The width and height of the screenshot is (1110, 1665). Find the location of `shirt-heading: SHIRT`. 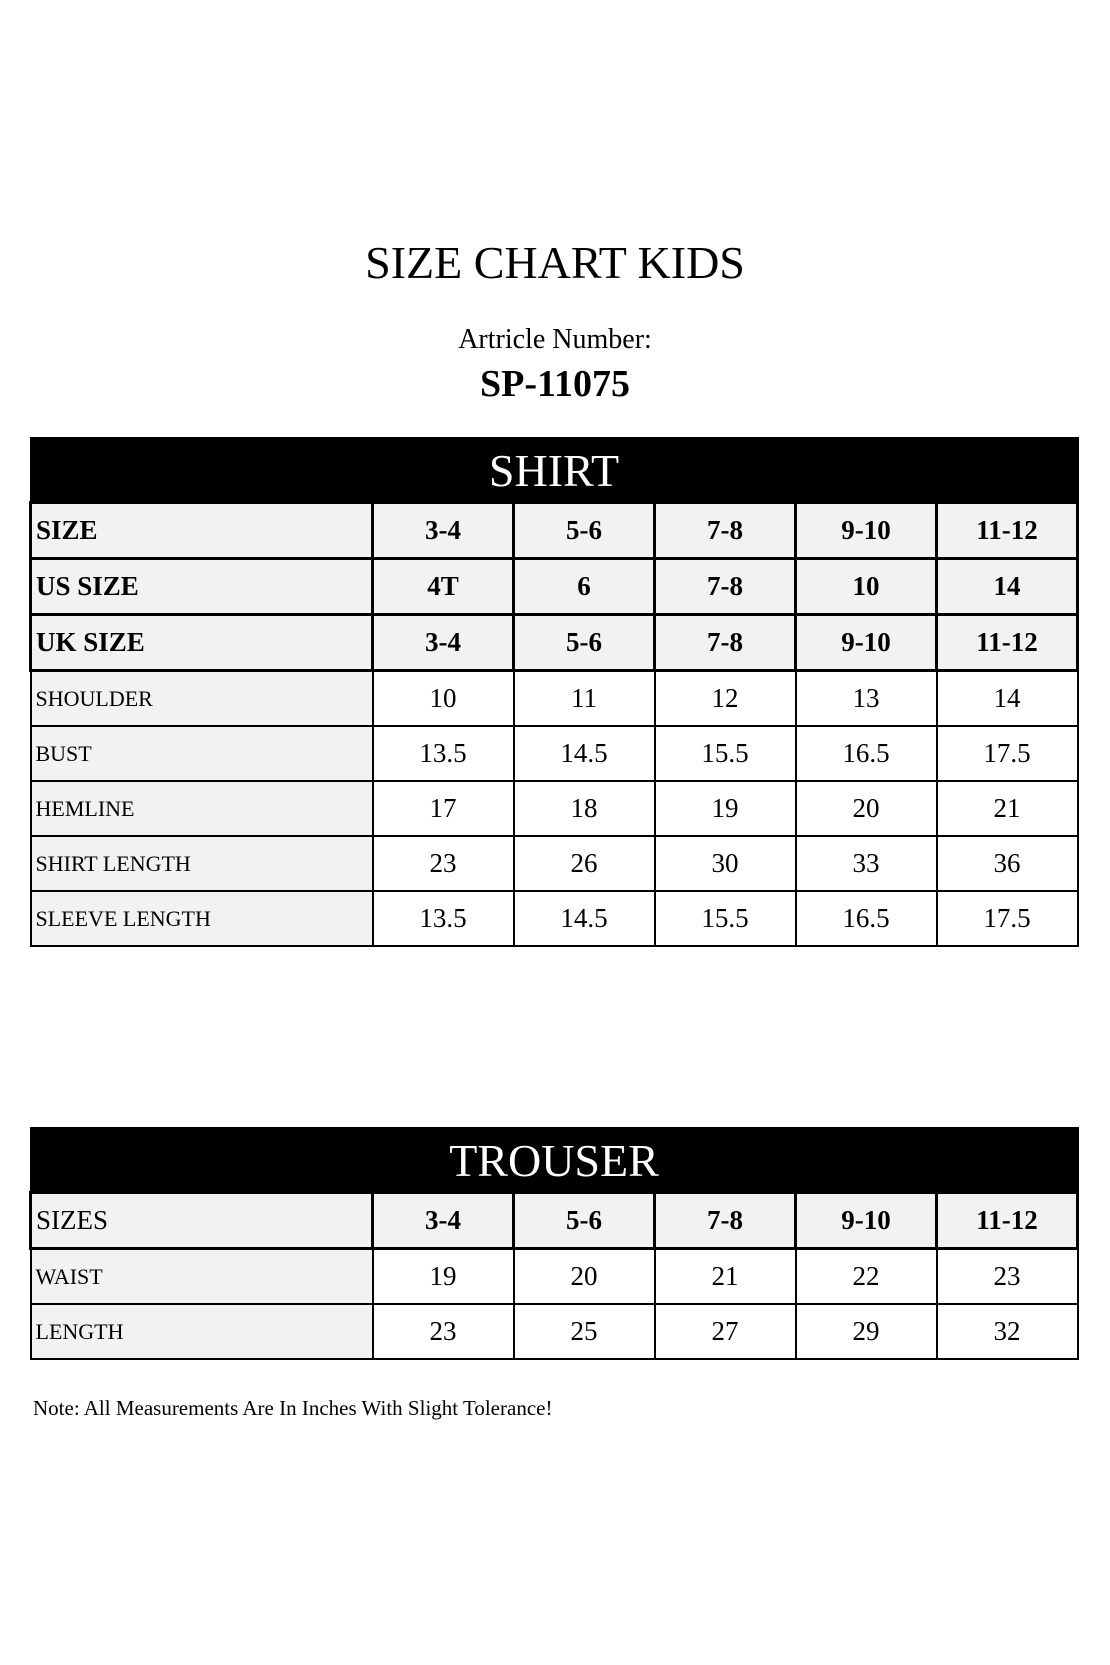

shirt-heading: SHIRT is located at coordinates (554, 470).